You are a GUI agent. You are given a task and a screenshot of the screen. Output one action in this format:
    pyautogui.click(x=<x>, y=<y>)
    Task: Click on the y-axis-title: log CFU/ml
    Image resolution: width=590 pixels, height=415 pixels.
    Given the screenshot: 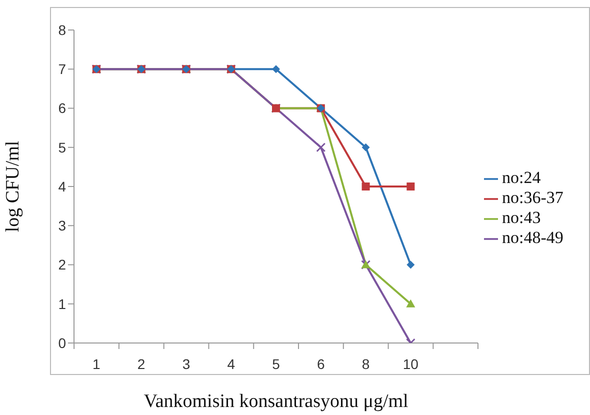 What is the action you would take?
    pyautogui.click(x=13, y=186)
    